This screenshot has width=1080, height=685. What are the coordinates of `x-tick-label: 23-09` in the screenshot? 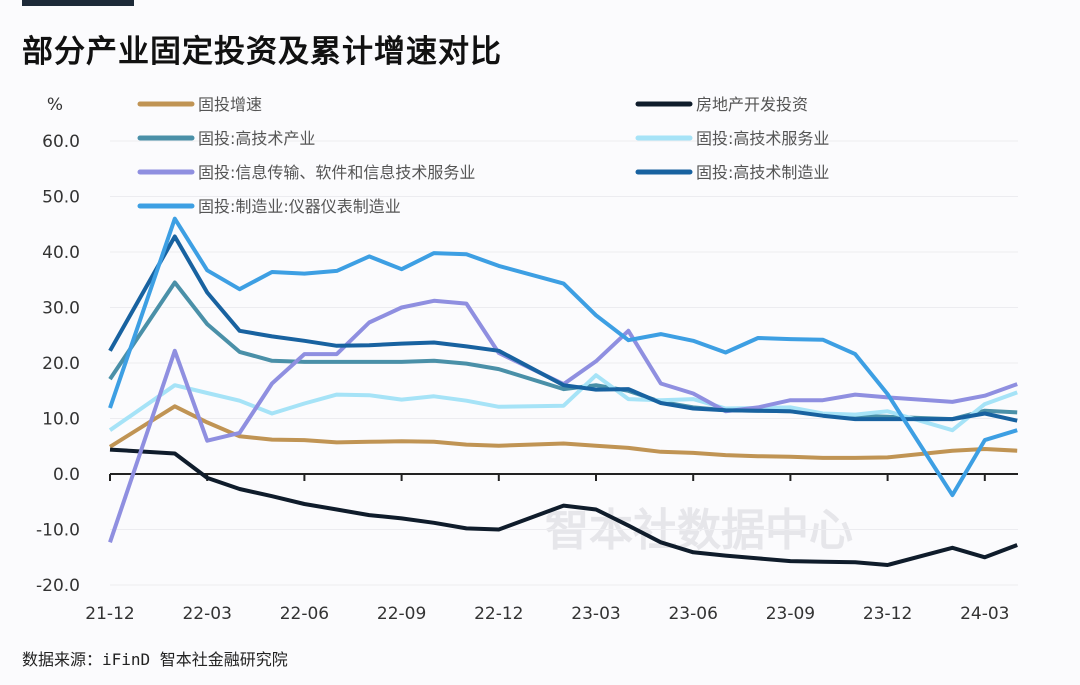 It's located at (790, 614).